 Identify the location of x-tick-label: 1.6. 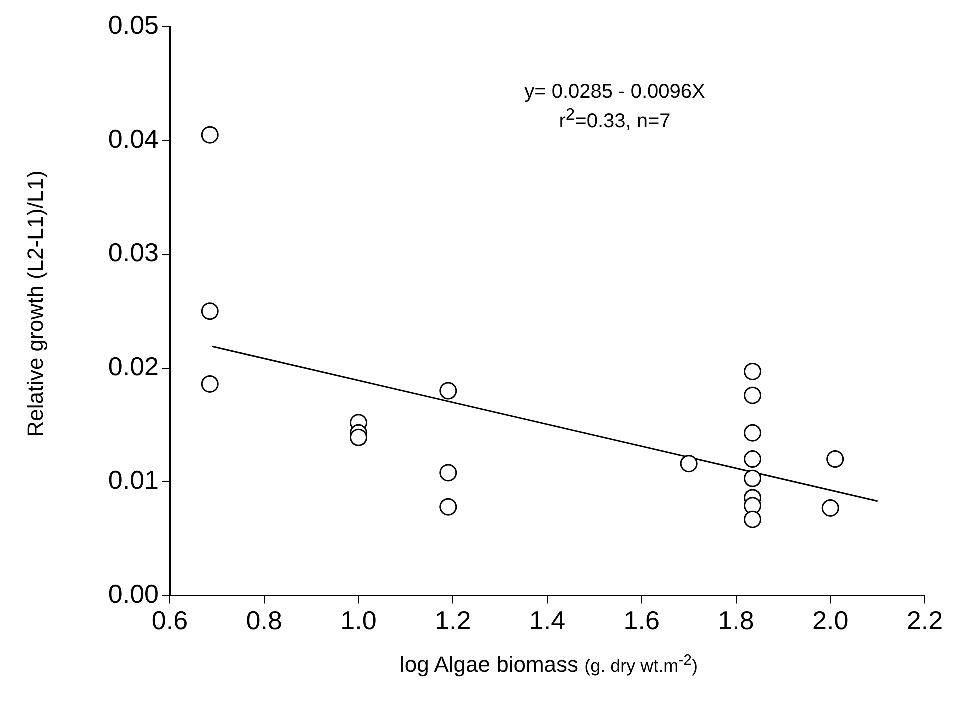
(642, 621).